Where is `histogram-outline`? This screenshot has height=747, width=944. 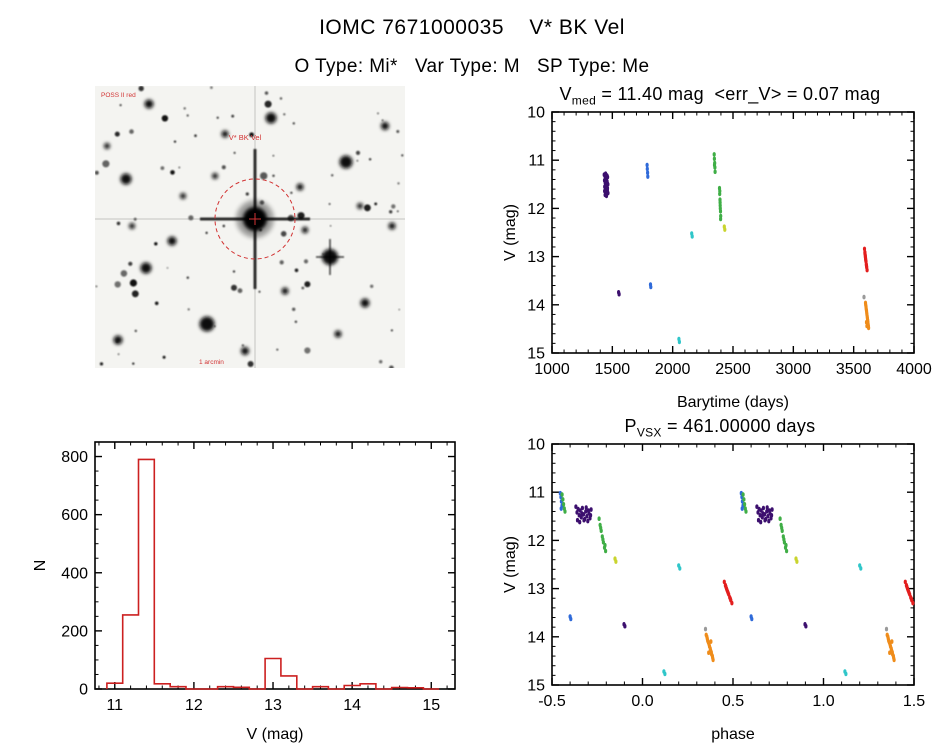
histogram-outline is located at coordinates (273, 574).